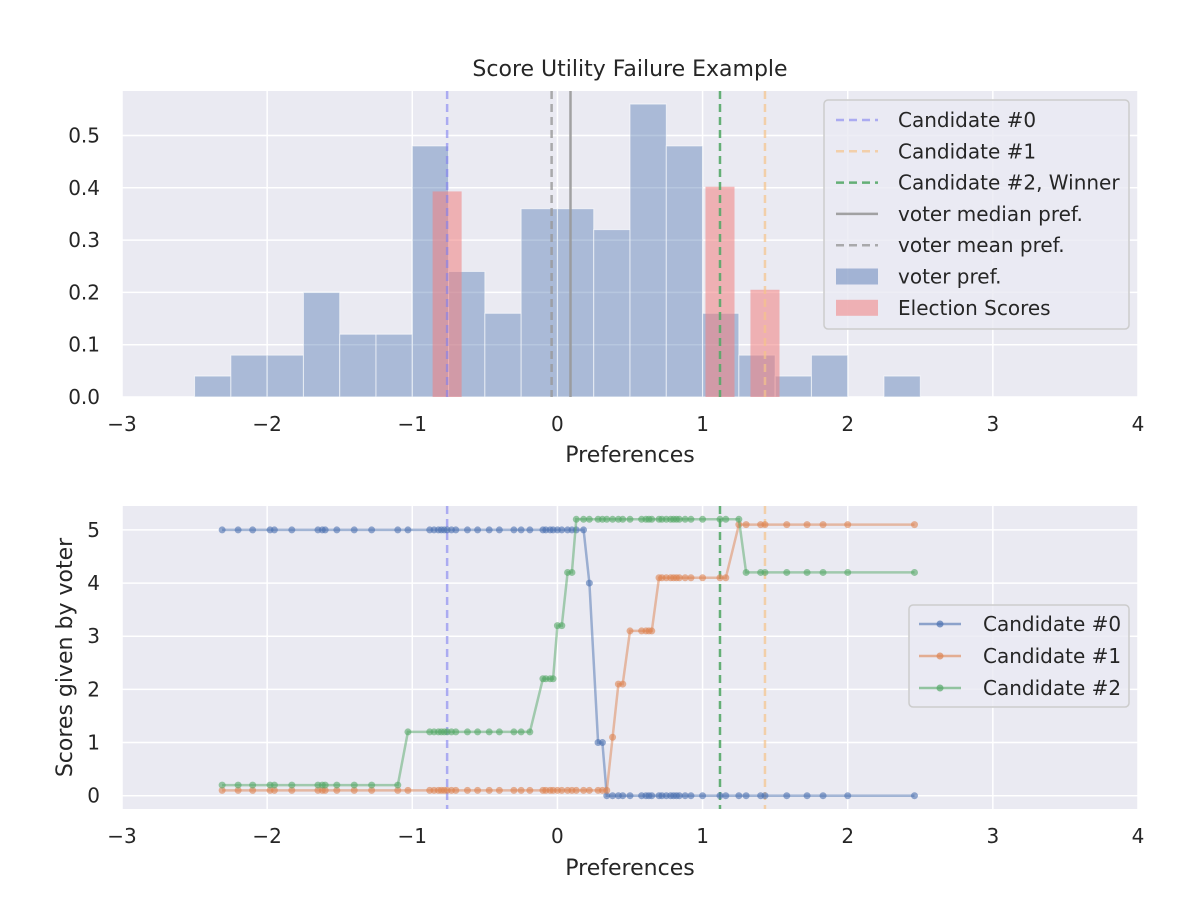  I want to click on x-tick-label: 3, so click(992, 836).